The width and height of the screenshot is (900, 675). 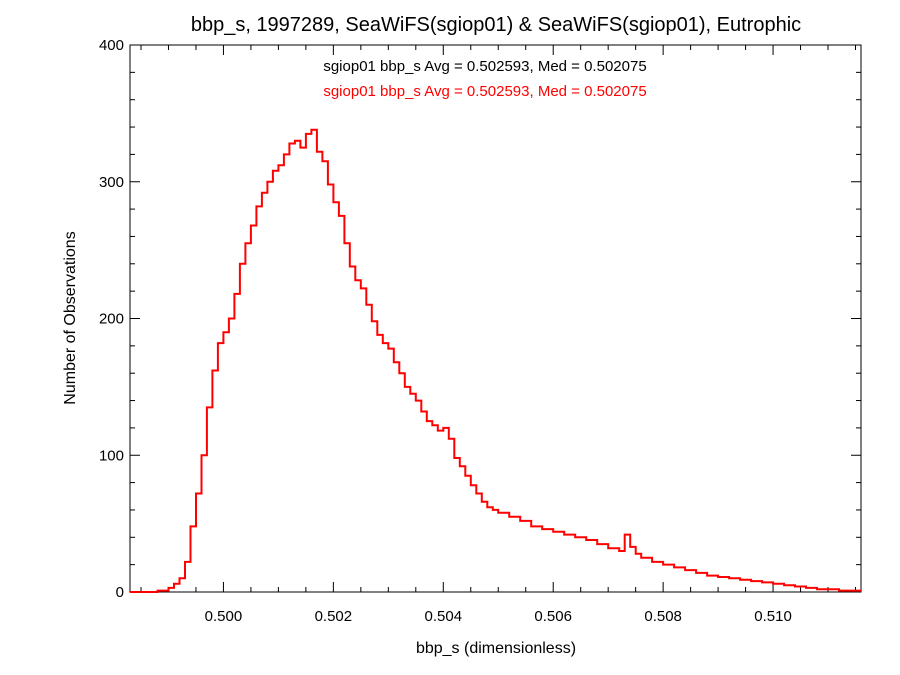 I want to click on x-axis-label: bbp_s (dimensionless), so click(x=496, y=648).